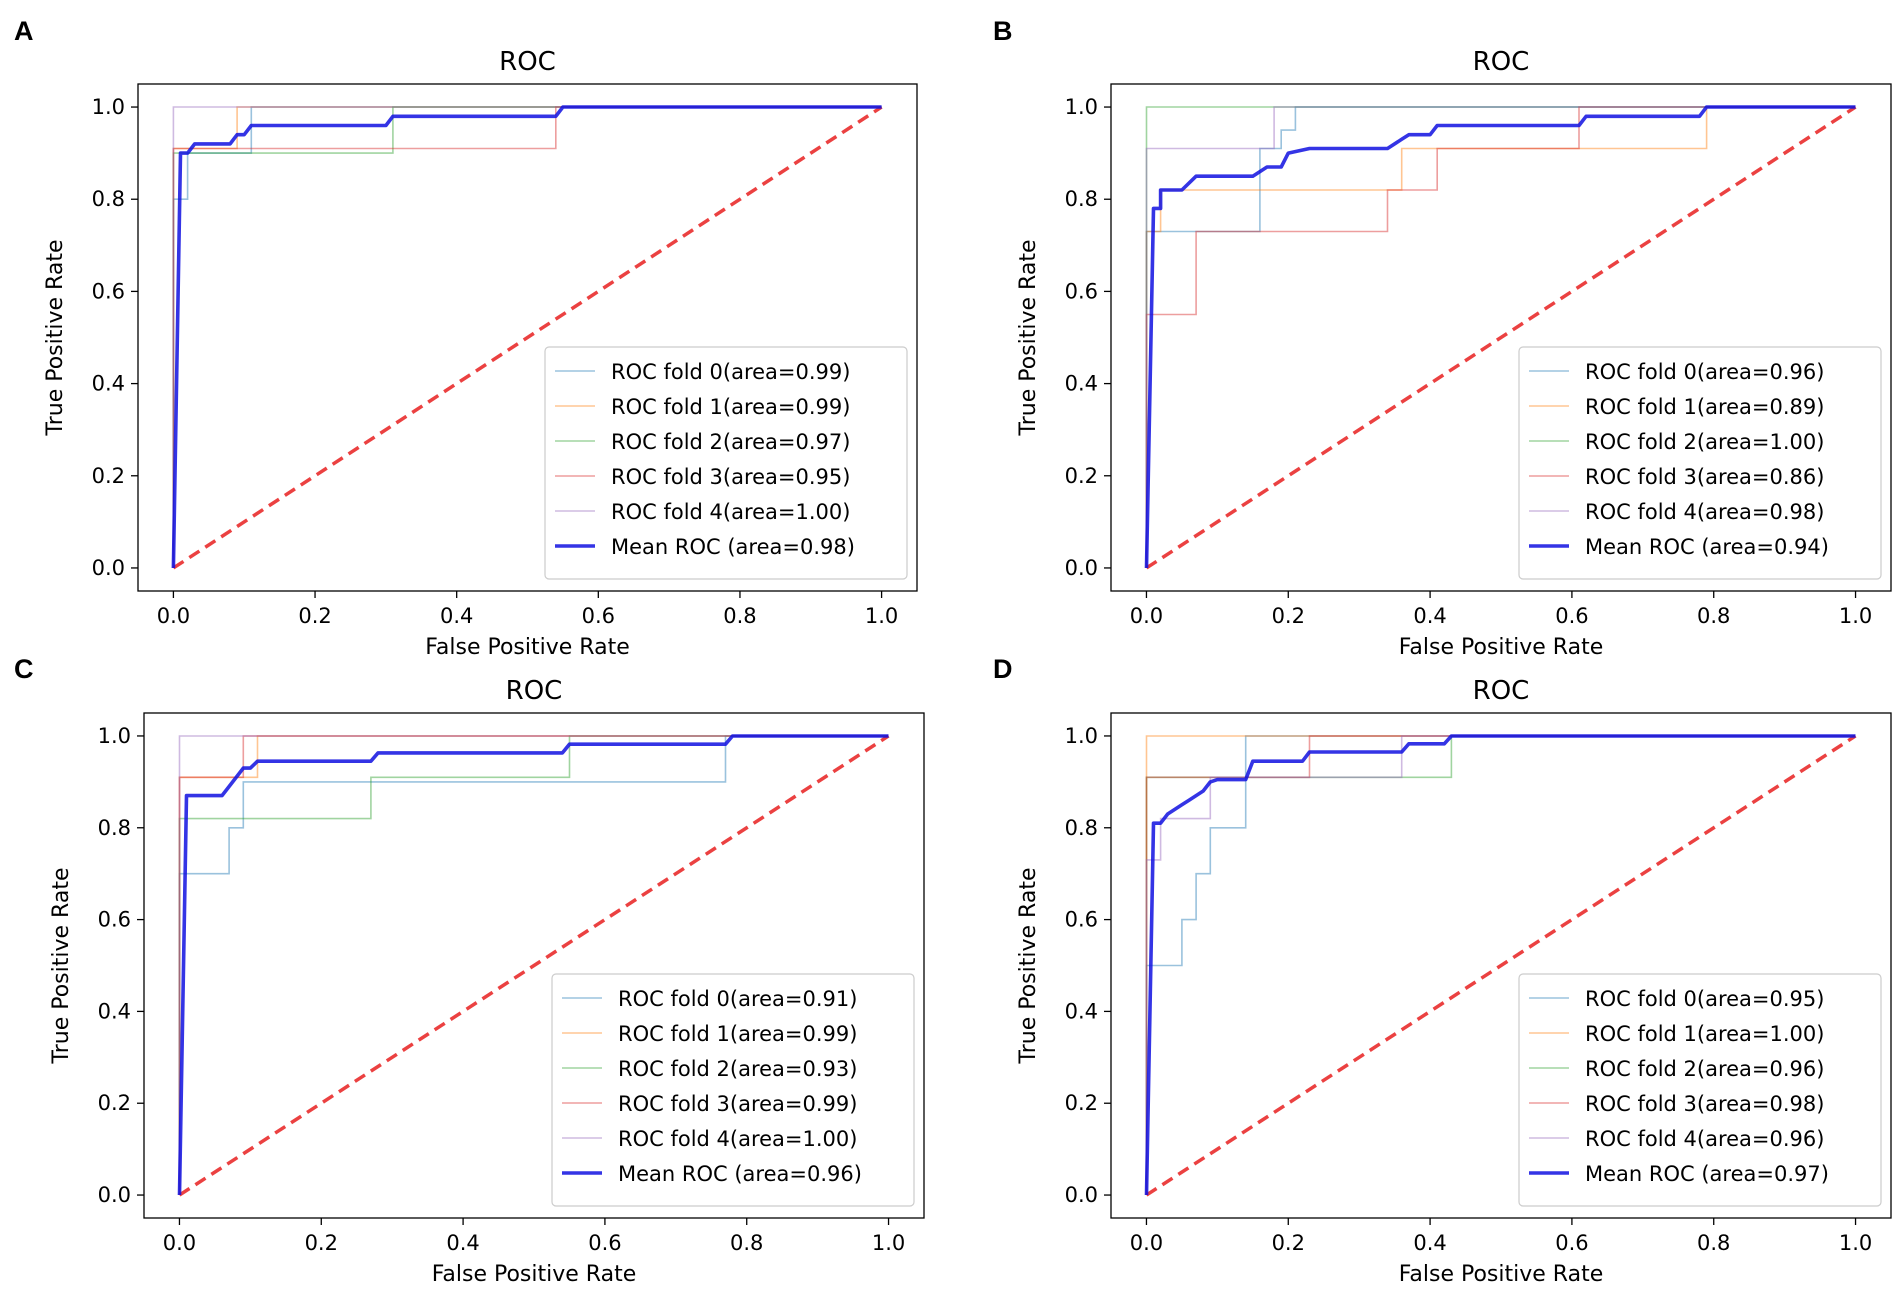 This screenshot has width=1904, height=1300. Describe the element at coordinates (1704, 1069) in the screenshot. I see `legend-entry-label: ROC fold 2(area=0.96)` at that location.